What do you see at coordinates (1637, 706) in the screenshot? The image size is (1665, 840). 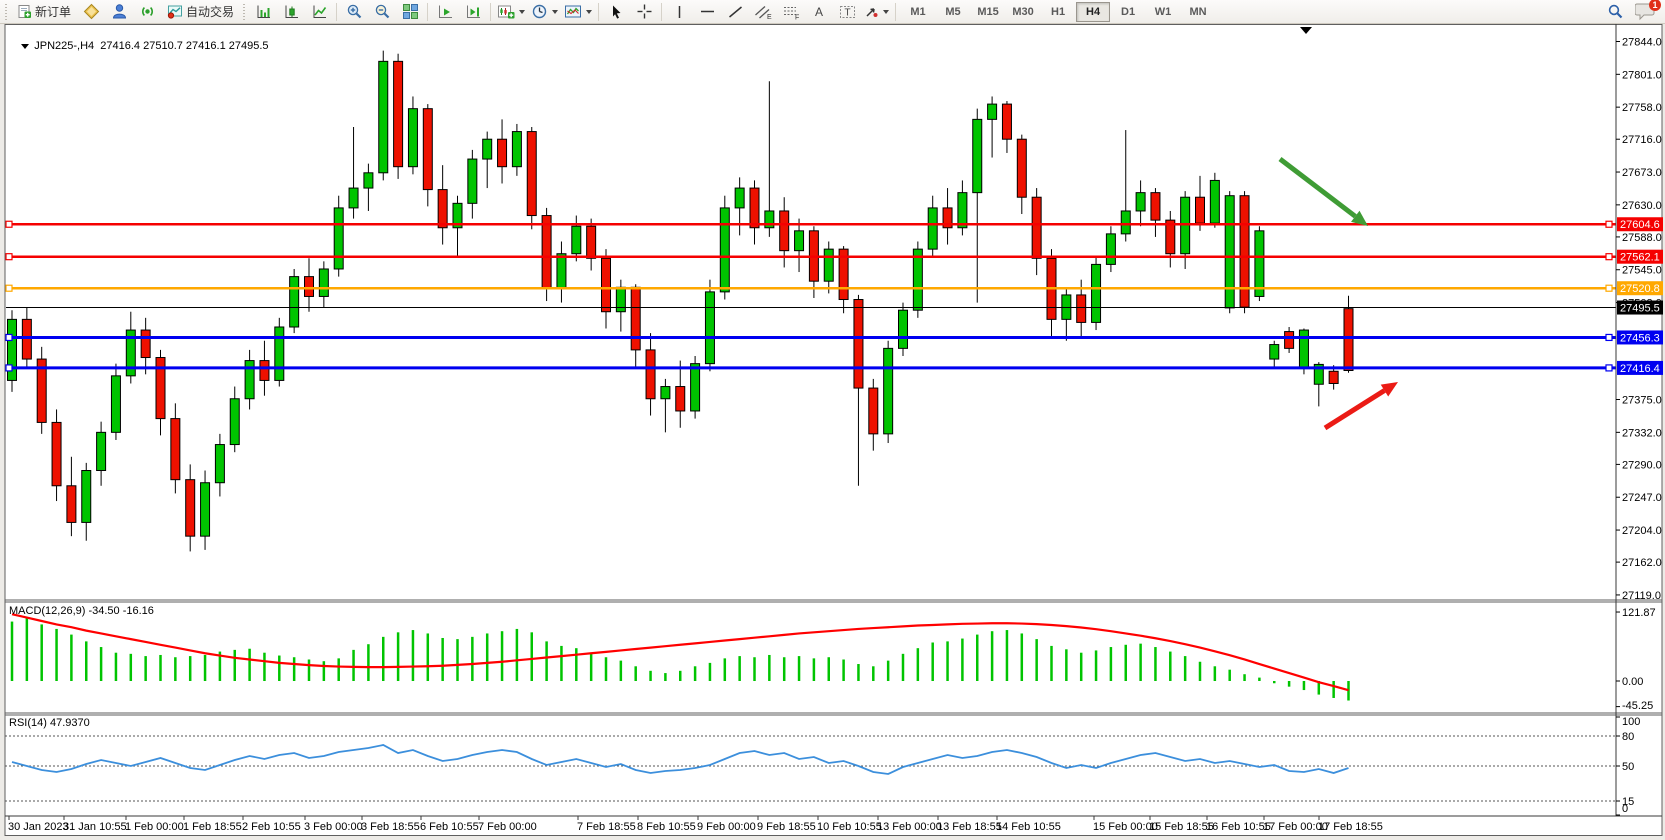 I see `macd-tick-label: -45.25` at bounding box center [1637, 706].